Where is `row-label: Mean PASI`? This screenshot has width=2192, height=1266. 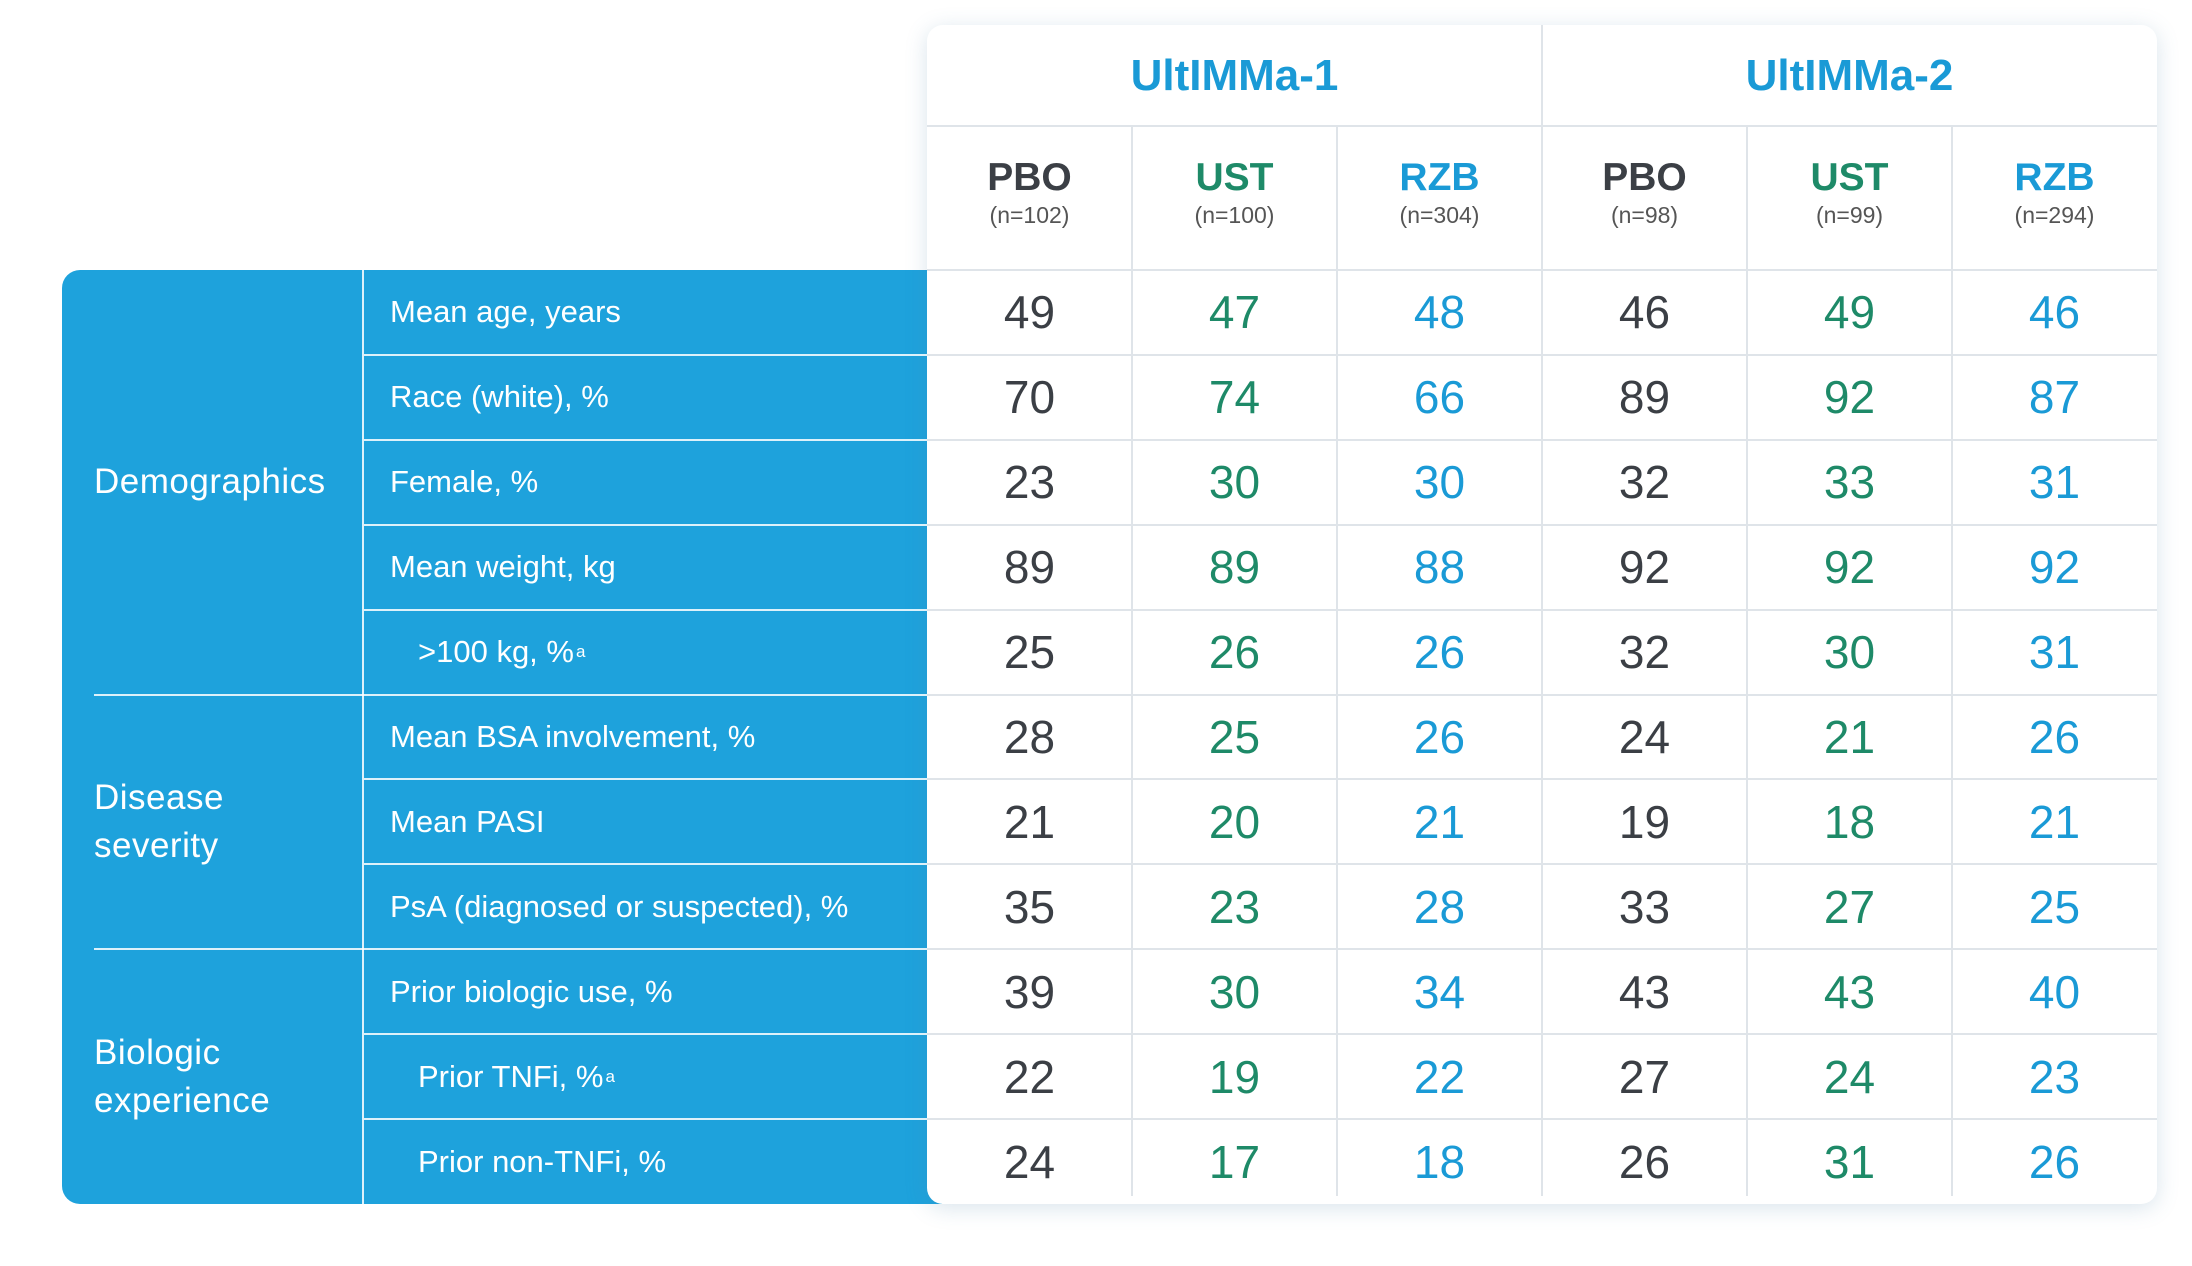
row-label: Mean PASI is located at coordinates (467, 821).